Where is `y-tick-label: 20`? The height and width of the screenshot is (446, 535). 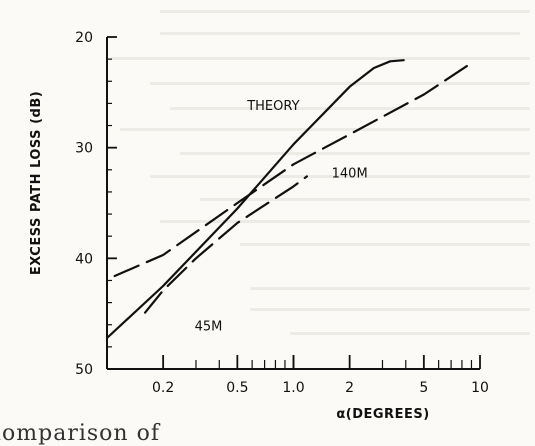
y-tick-label: 20 is located at coordinates (84, 38).